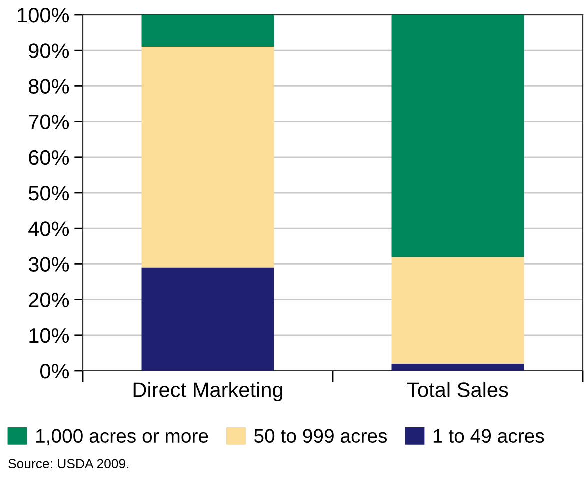  I want to click on legend-label: 1 to 49 acres, so click(489, 436).